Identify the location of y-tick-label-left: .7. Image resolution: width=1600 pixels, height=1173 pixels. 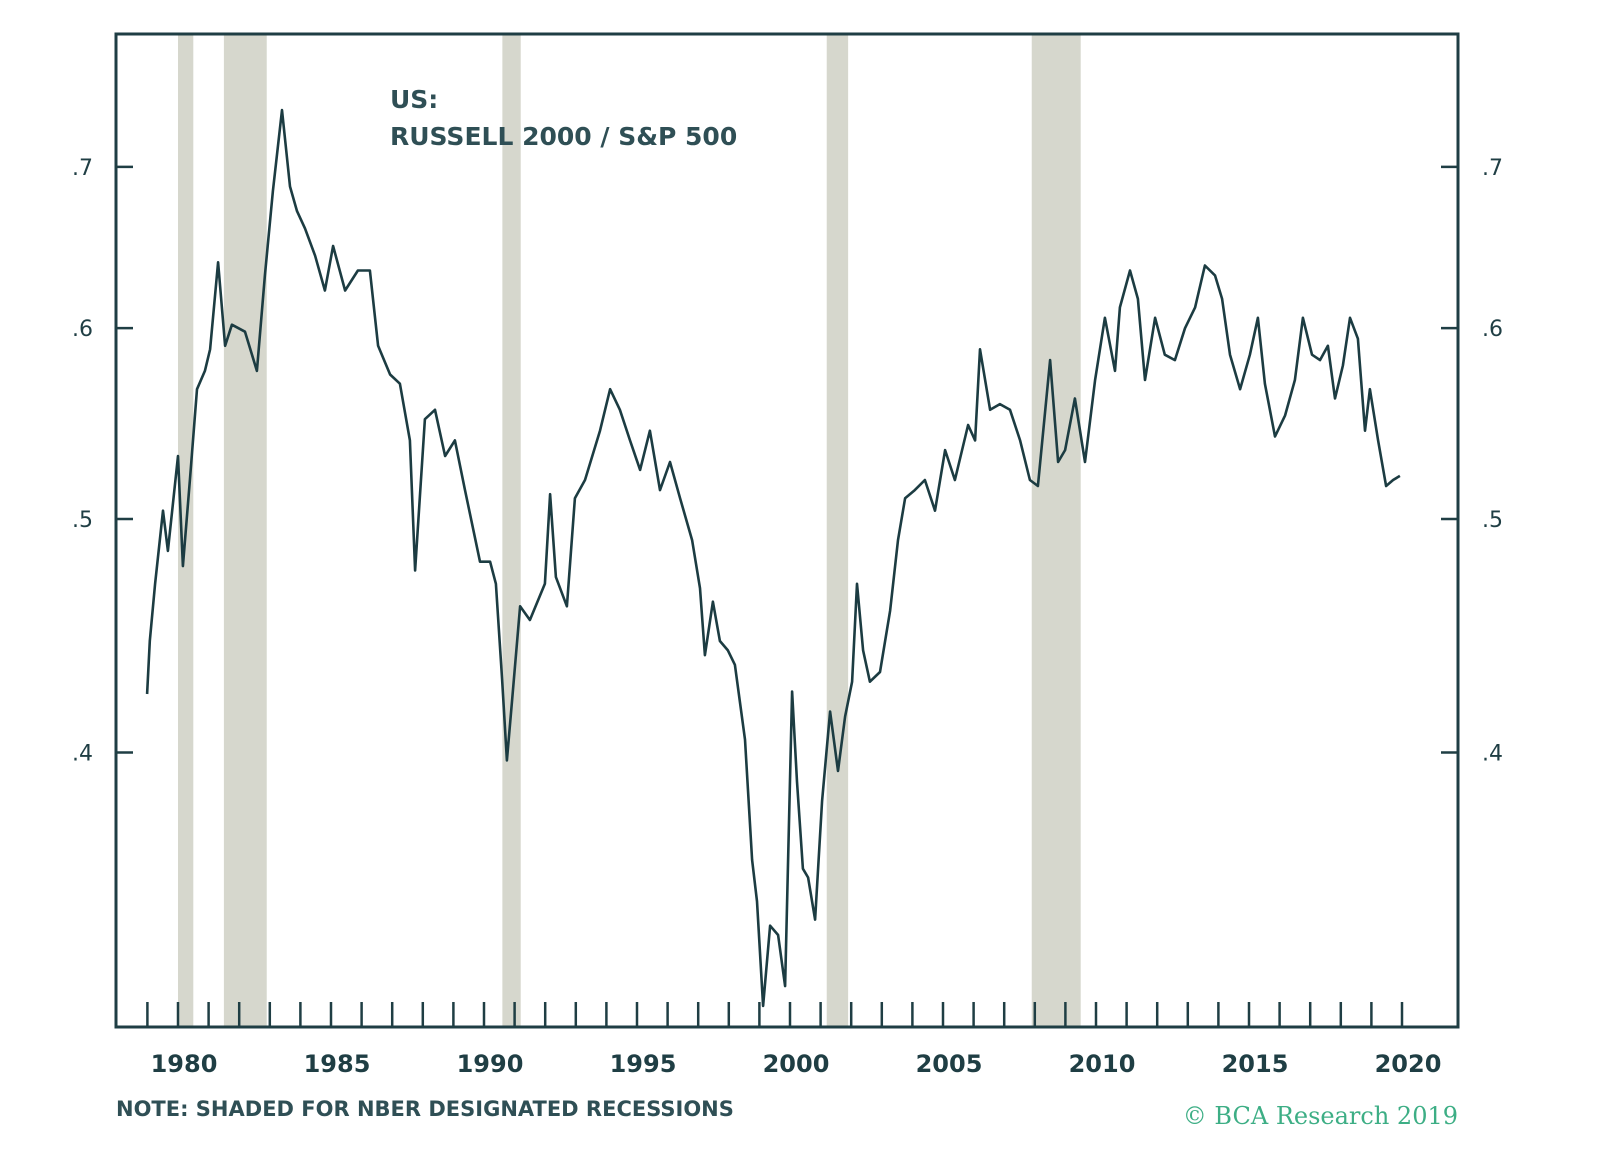
(82, 168).